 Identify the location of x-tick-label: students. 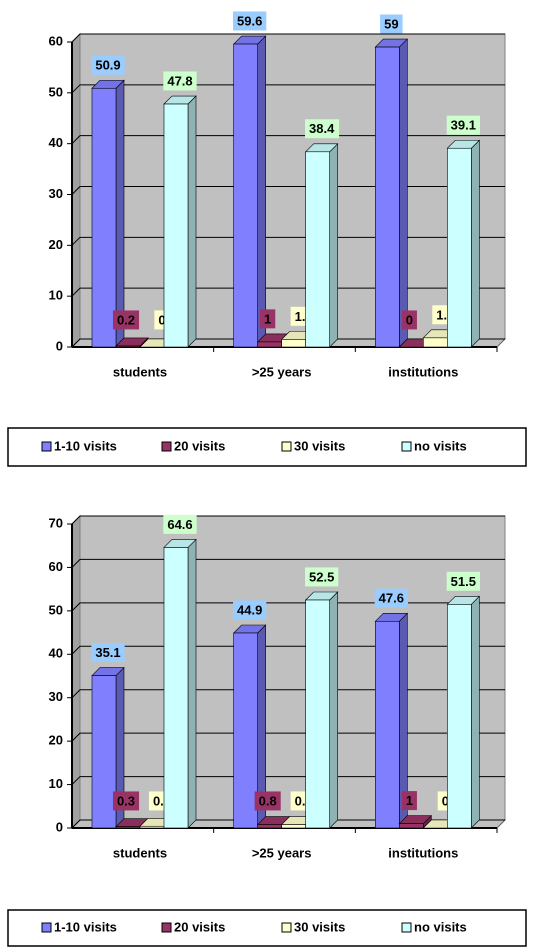
(140, 852).